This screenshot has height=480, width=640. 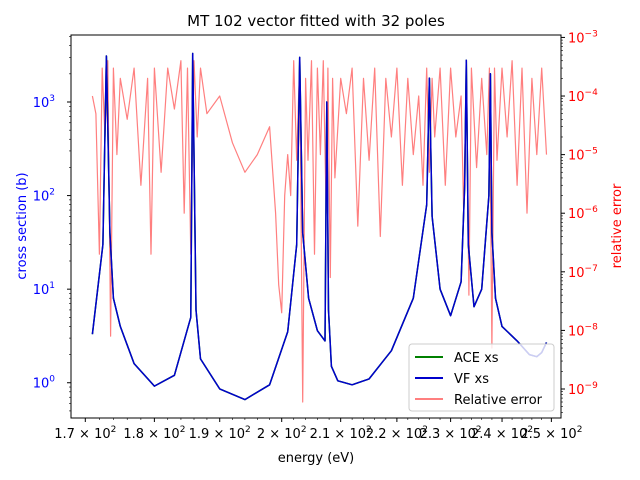 I want to click on y-tick-label-0: 10⁰, so click(x=44, y=383).